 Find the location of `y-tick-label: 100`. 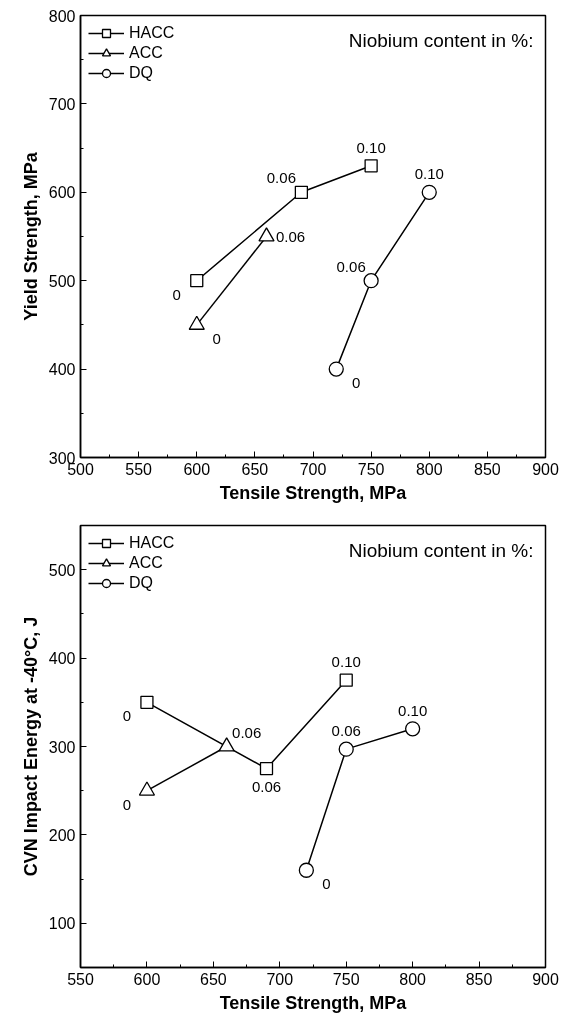

y-tick-label: 100 is located at coordinates (62, 924).